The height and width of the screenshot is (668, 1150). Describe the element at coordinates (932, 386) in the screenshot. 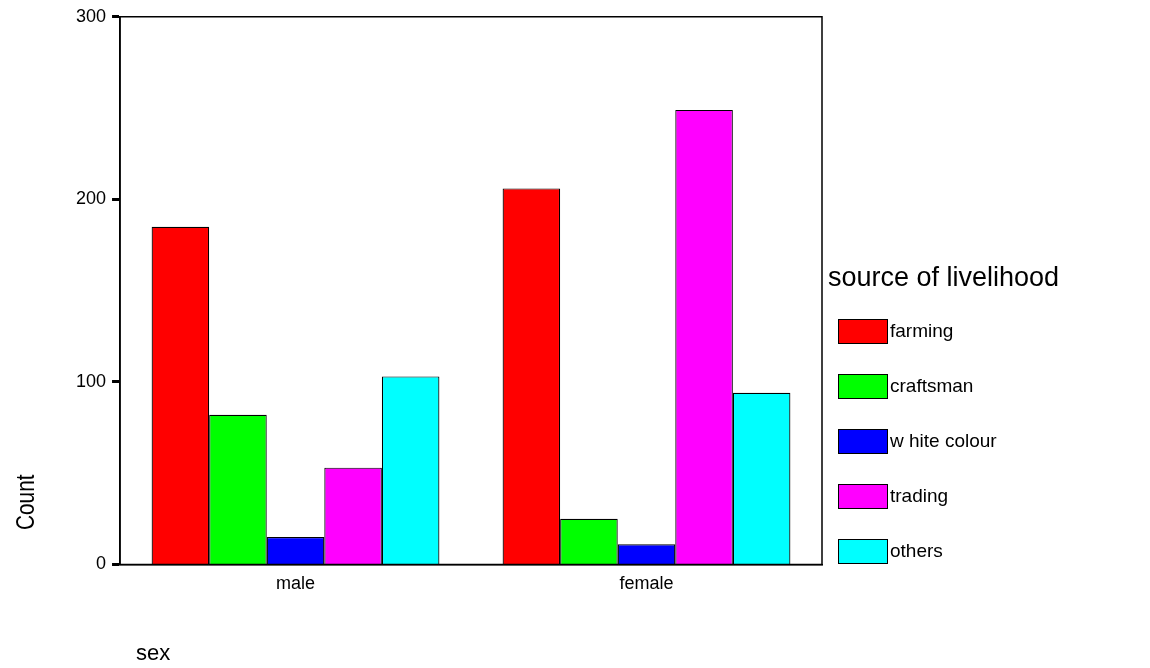

I see `legend-label: craftsman` at that location.